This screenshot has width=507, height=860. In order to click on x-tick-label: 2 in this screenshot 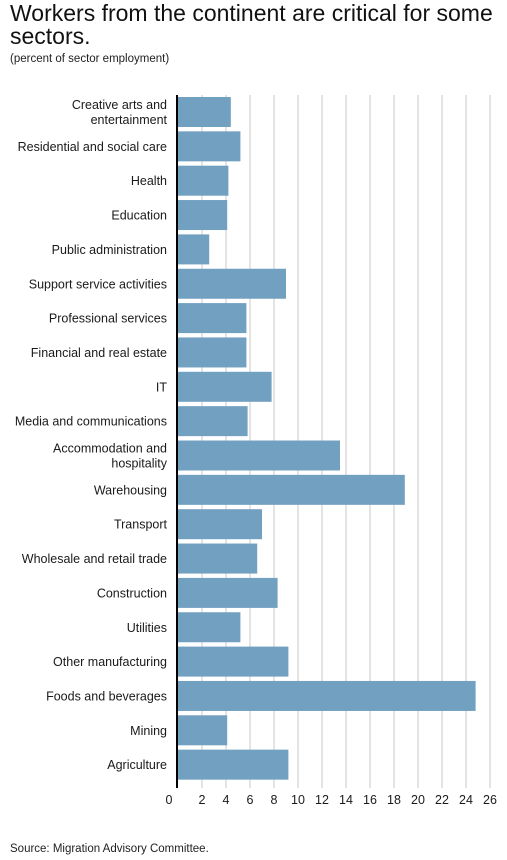, I will do `click(202, 800)`.